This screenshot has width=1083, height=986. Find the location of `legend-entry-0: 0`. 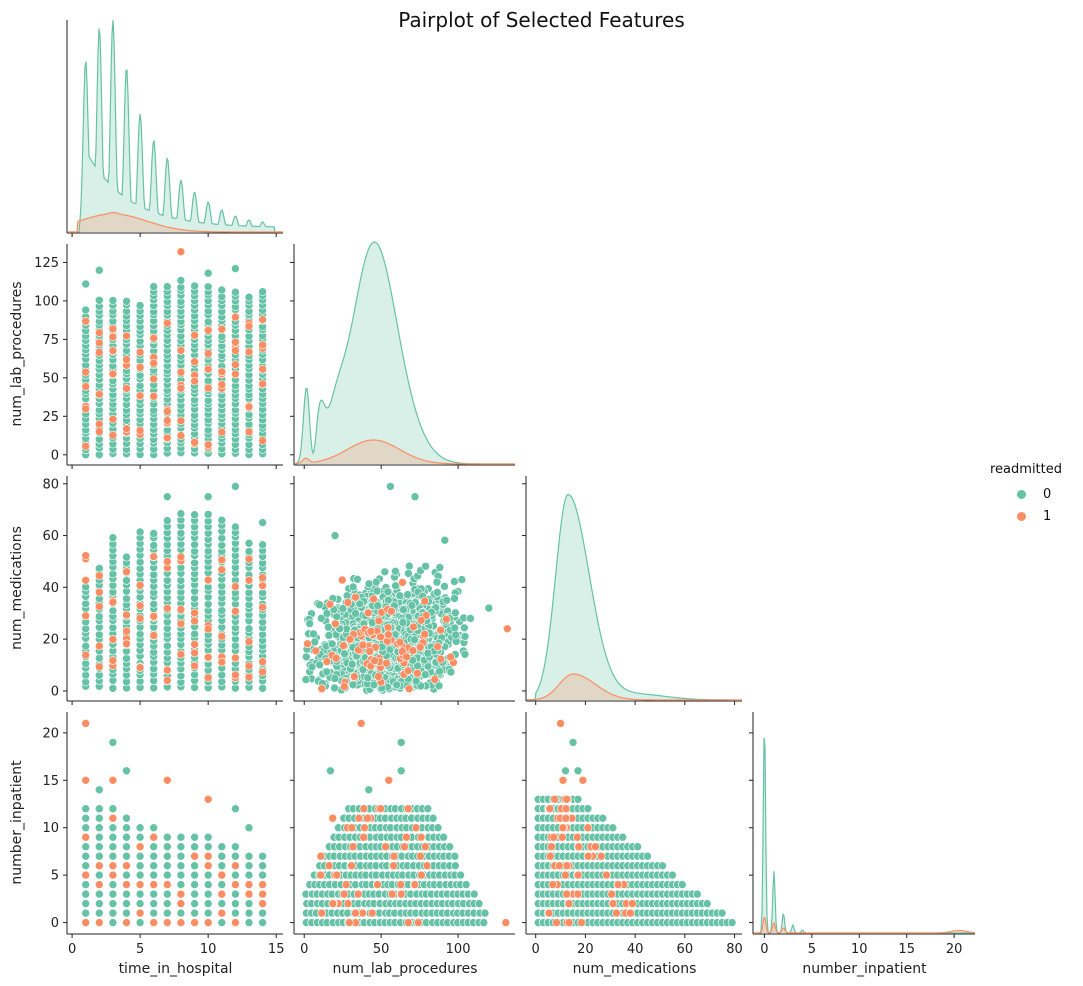

legend-entry-0: 0 is located at coordinates (1026, 494).